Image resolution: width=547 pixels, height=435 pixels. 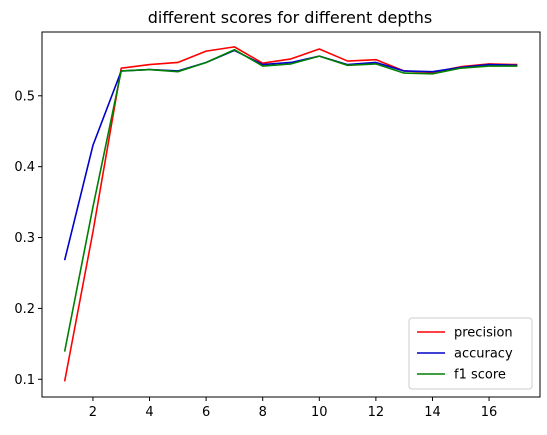 I want to click on y-tick-label: 0.1, so click(x=24, y=380).